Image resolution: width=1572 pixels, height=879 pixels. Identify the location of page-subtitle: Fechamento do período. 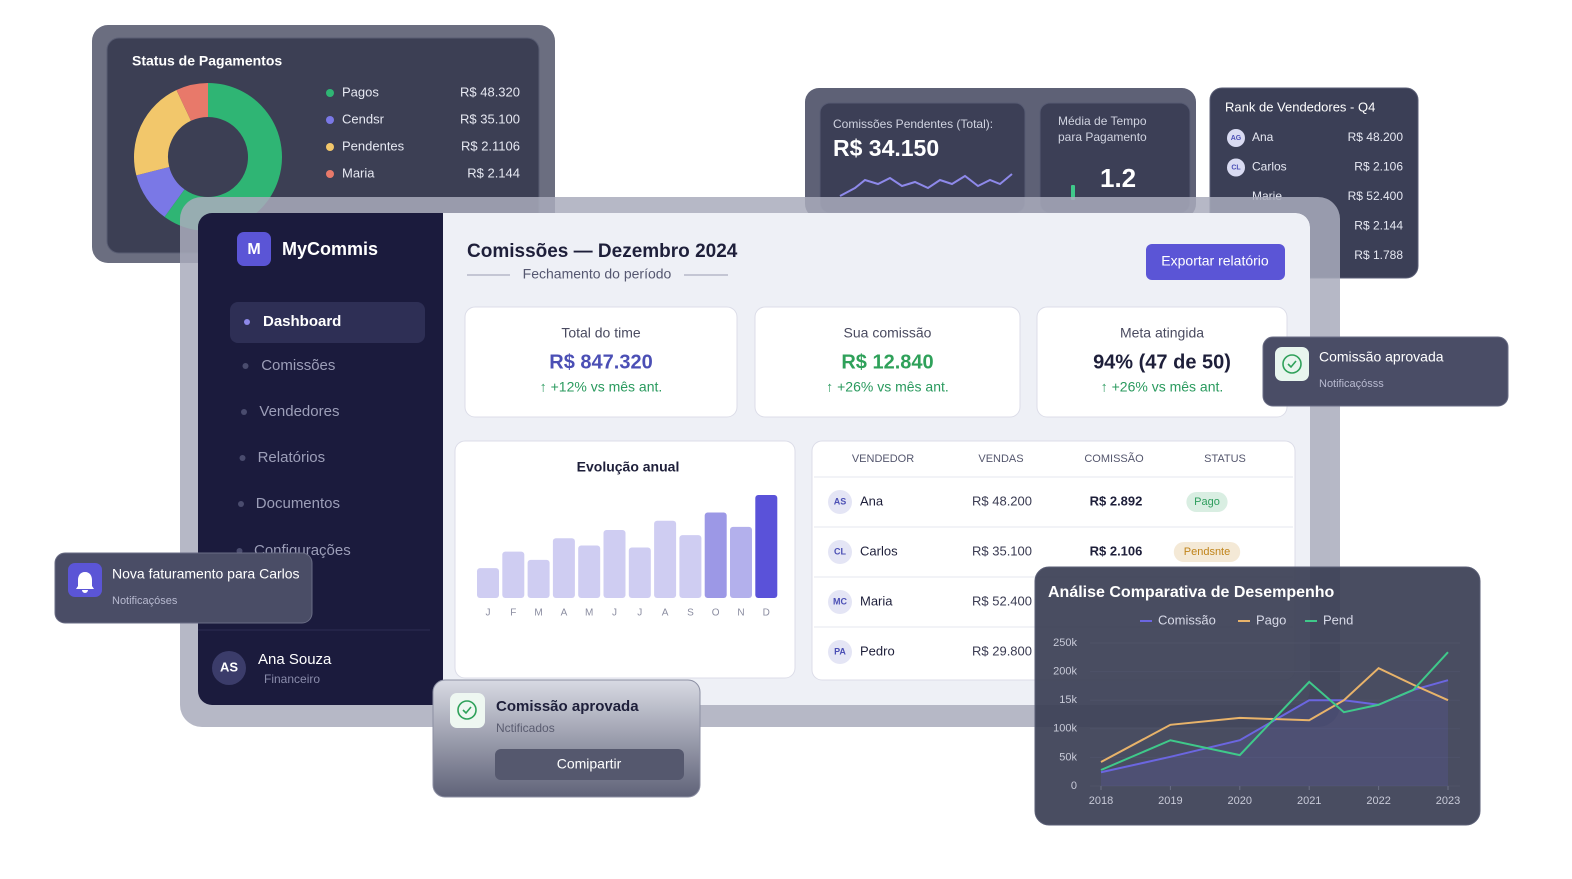
(597, 274).